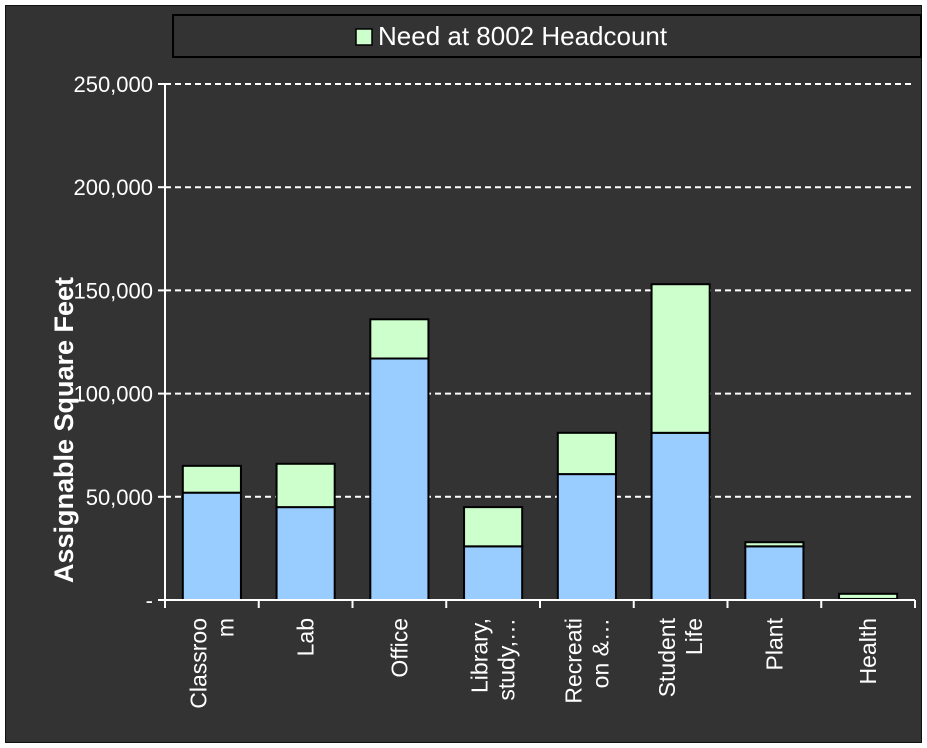 Image resolution: width=927 pixels, height=748 pixels. I want to click on x-category-label: Life, so click(694, 636).